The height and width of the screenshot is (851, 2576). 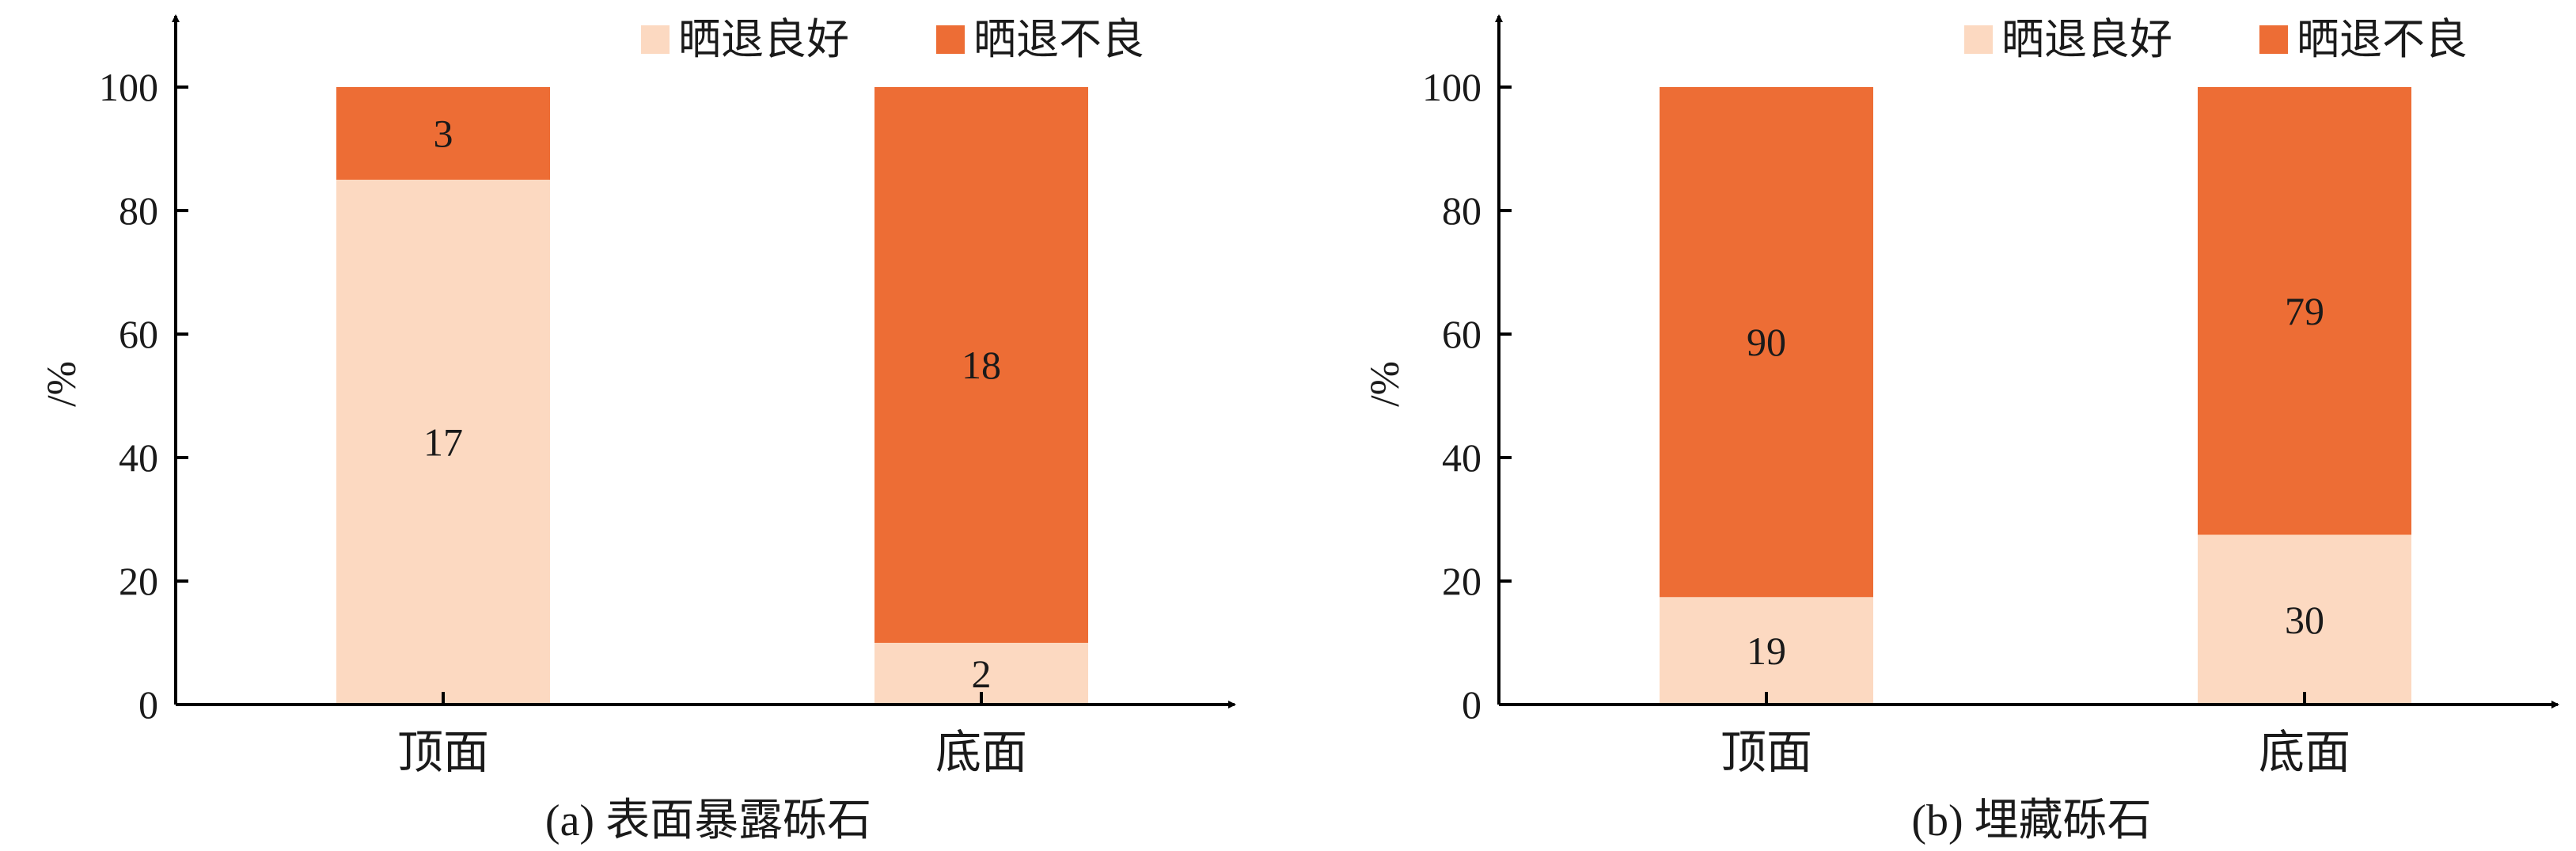 I want to click on bar-count-label: 90, so click(x=1766, y=342).